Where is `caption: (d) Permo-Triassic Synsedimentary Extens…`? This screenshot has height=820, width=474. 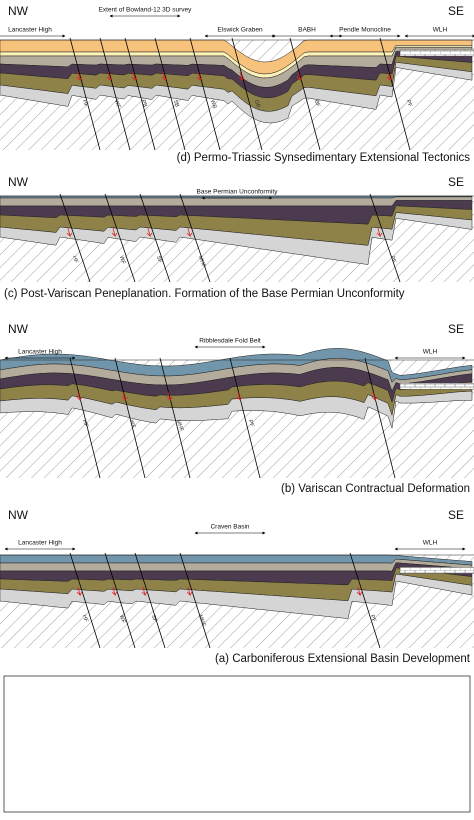 caption: (d) Permo-Triassic Synsedimentary Extens… is located at coordinates (324, 158).